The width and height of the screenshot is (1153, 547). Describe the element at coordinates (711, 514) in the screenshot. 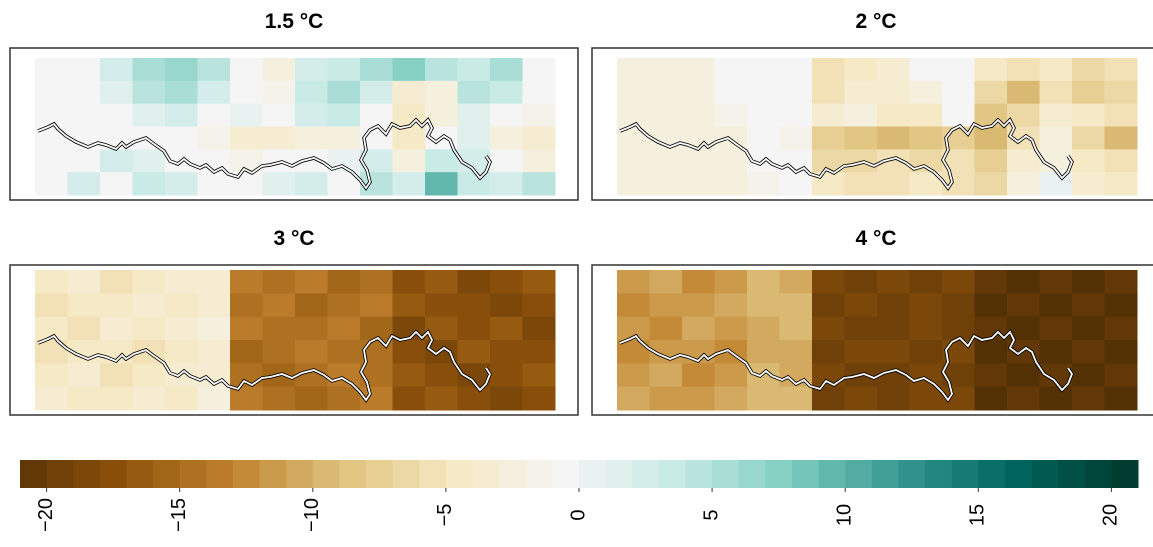

I see `tick-label: 5` at that location.